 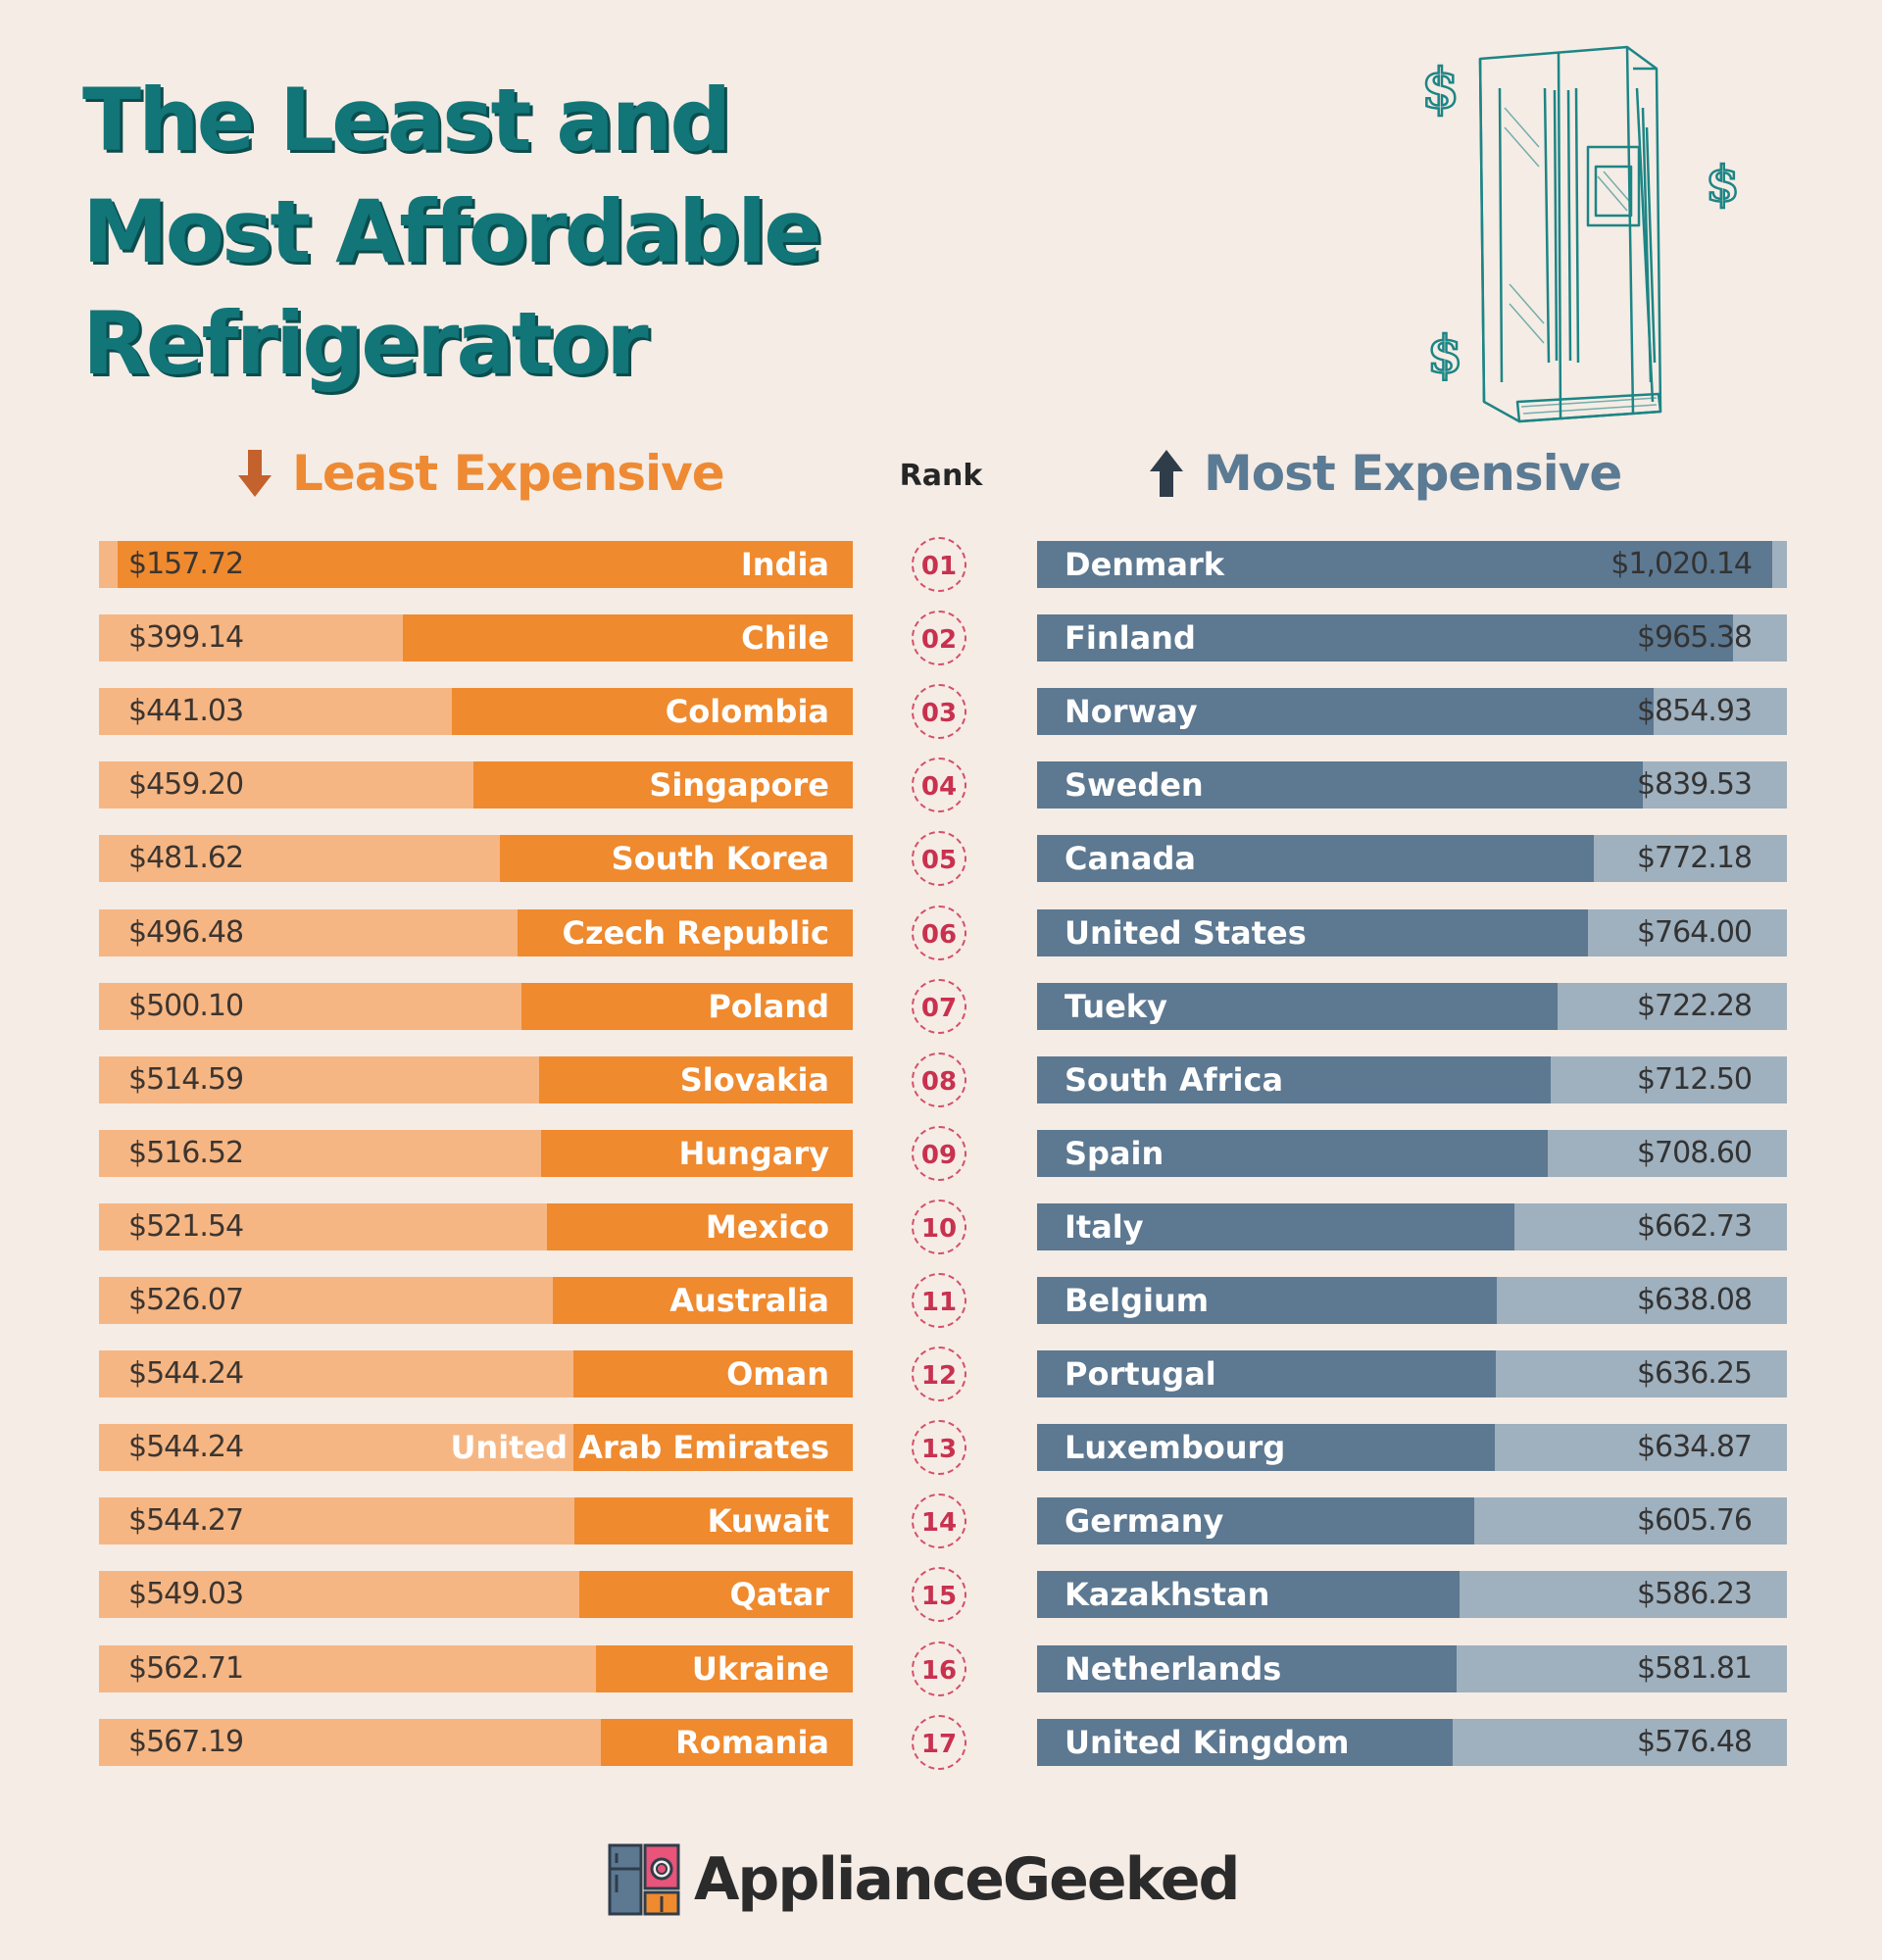 I want to click on bar-country-label: Luxembourg, so click(x=1176, y=1448).